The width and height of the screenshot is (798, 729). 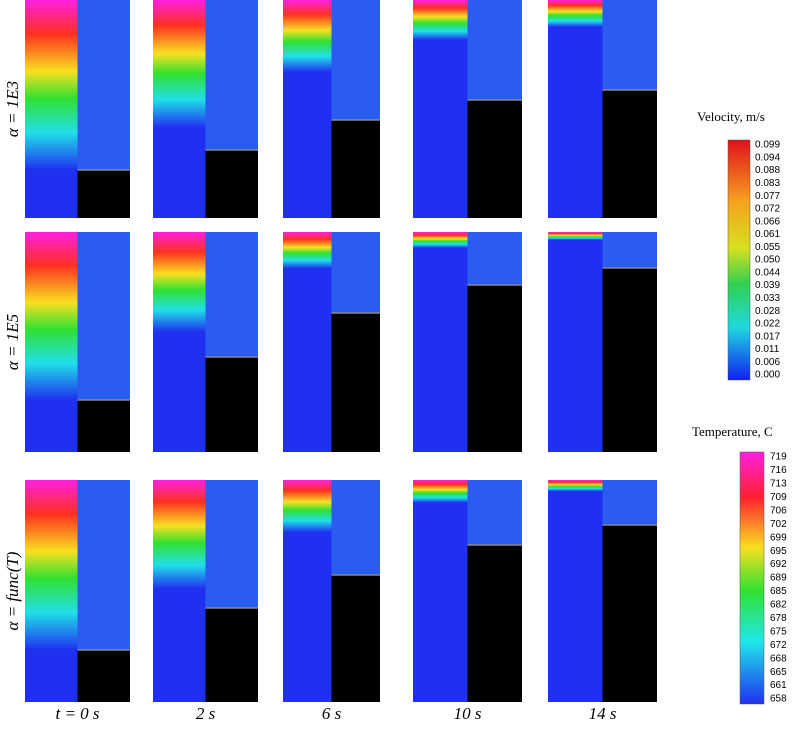 What do you see at coordinates (468, 713) in the screenshot?
I see `column-label: 10 s` at bounding box center [468, 713].